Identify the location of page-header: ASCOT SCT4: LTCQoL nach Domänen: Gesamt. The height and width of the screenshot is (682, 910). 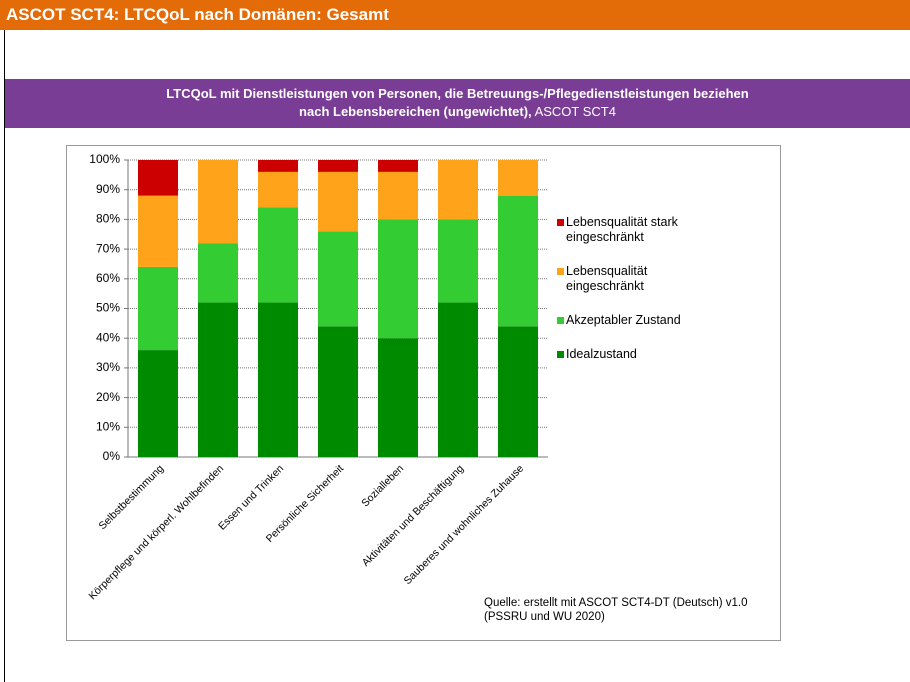
(455, 15).